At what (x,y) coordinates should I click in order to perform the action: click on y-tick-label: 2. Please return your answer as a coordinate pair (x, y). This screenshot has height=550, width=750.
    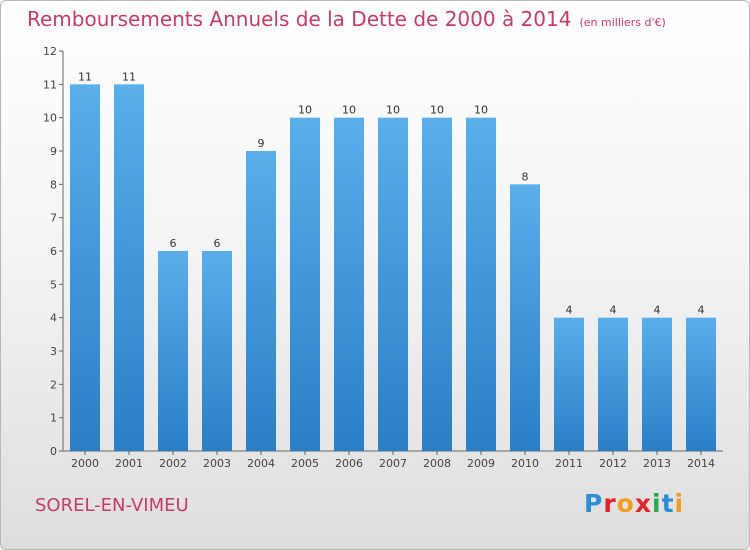
    Looking at the image, I should click on (53, 384).